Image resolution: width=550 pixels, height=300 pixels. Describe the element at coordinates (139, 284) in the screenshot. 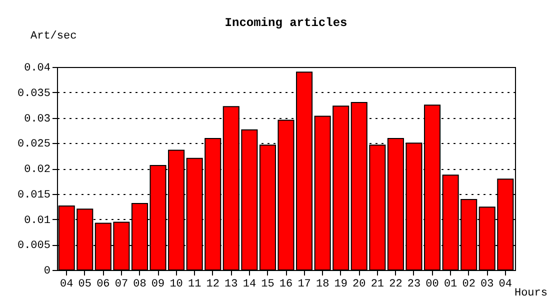

I see `x-tick-label: 08` at that location.